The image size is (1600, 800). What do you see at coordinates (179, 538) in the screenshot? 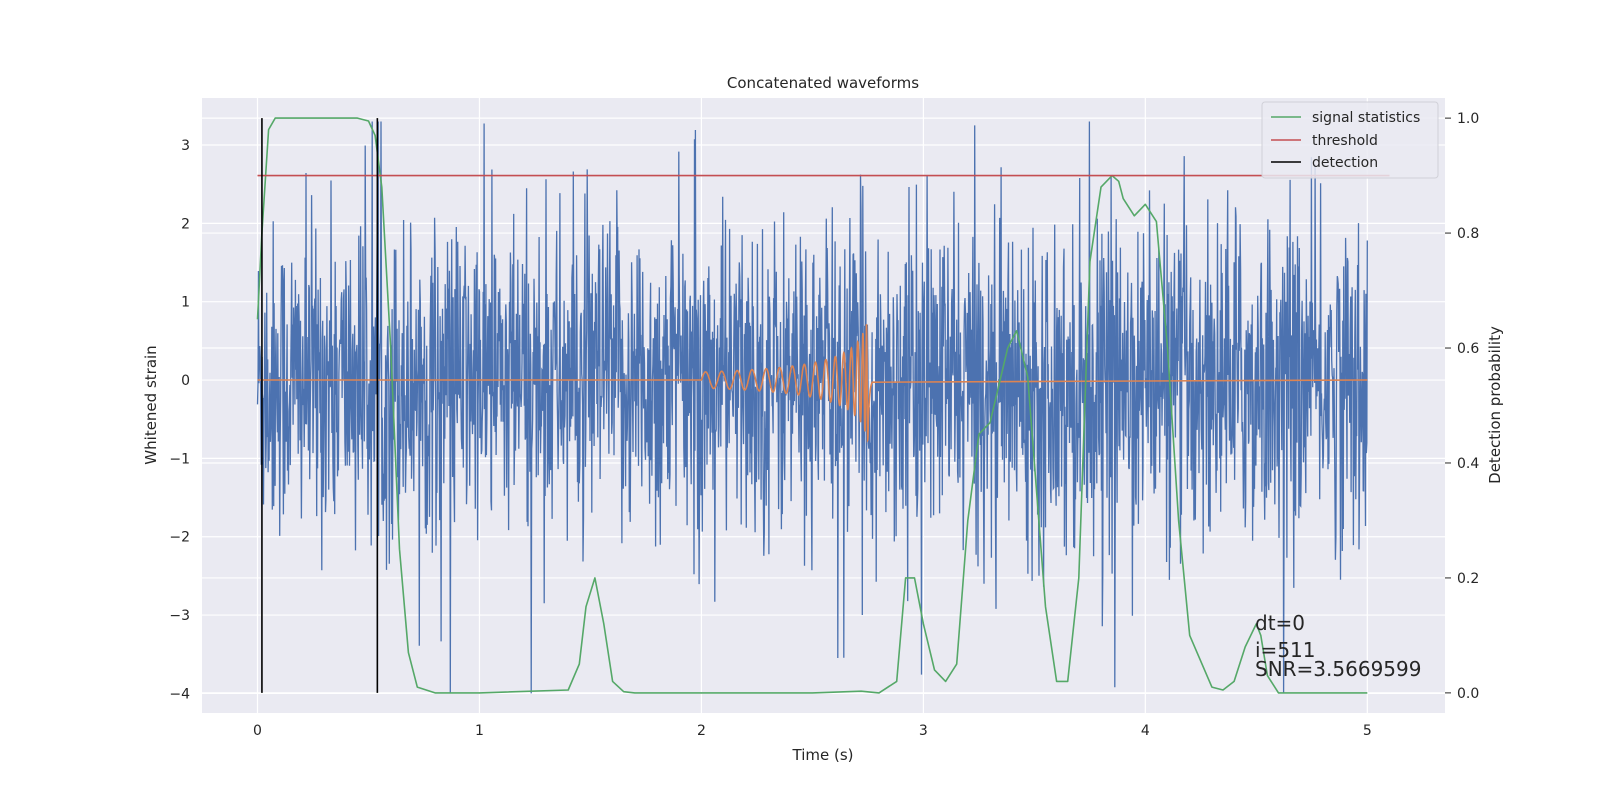
I see `y-tick-label: −2` at bounding box center [179, 538].